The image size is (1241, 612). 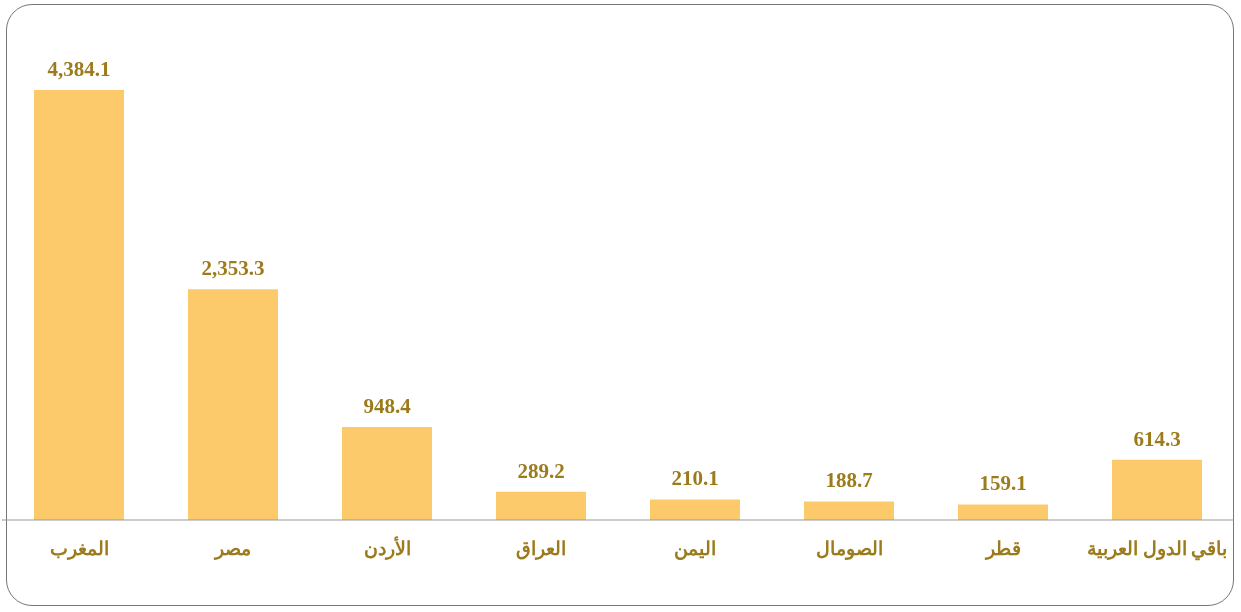 I want to click on x-tick-label: اليمن, so click(x=695, y=549).